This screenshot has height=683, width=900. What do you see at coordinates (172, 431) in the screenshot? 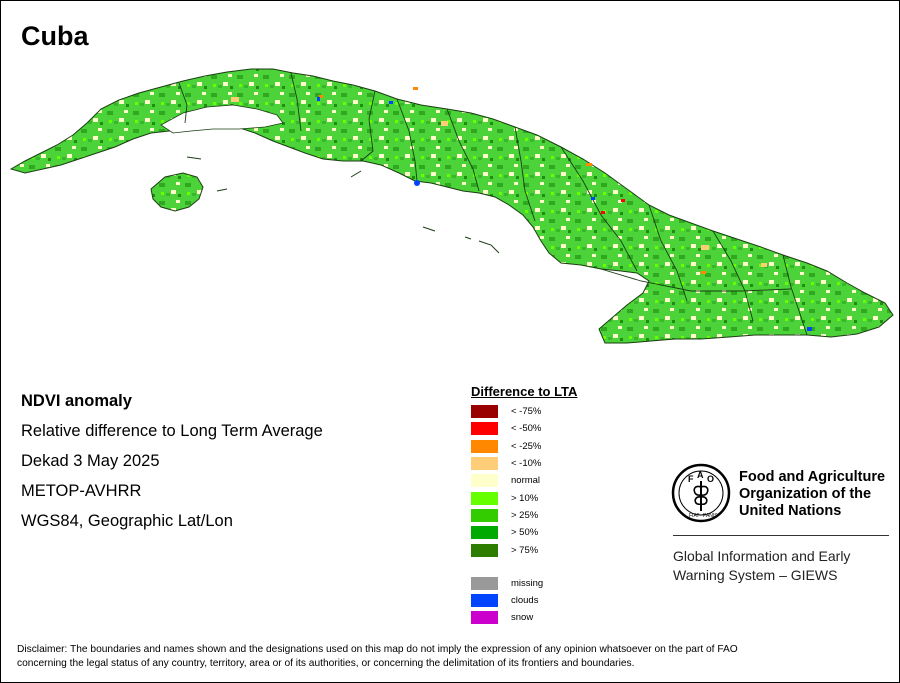
I see `product-description: Relative difference to Long Term Average` at bounding box center [172, 431].